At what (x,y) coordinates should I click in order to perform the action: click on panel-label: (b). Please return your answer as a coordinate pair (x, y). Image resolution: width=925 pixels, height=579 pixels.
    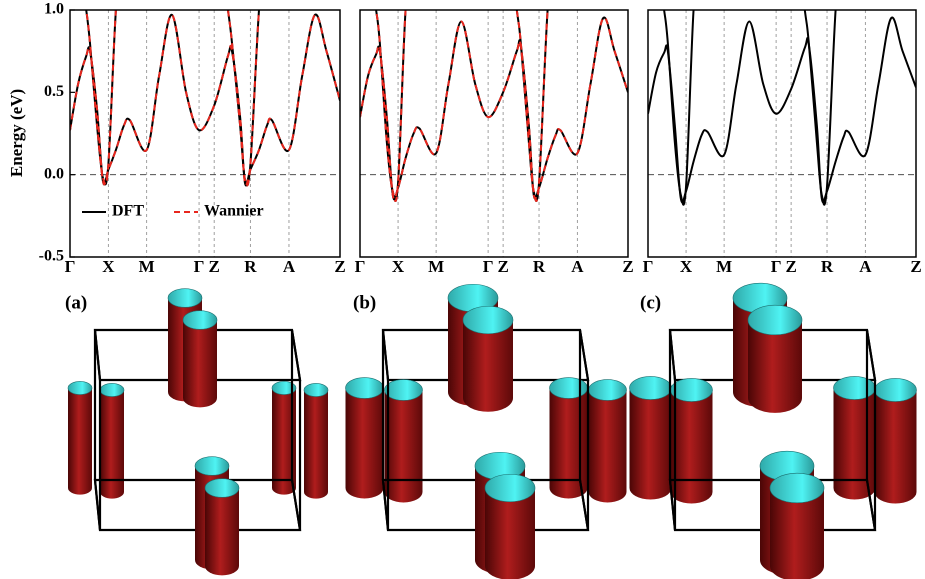
    Looking at the image, I should click on (364, 302).